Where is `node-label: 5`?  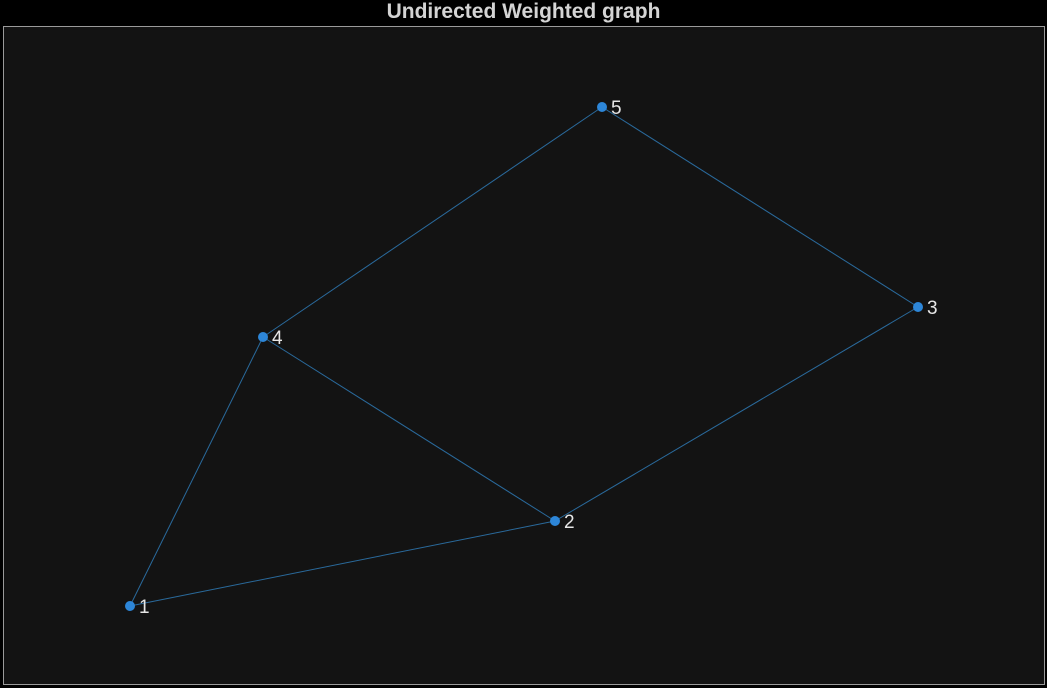
node-label: 5 is located at coordinates (616, 108).